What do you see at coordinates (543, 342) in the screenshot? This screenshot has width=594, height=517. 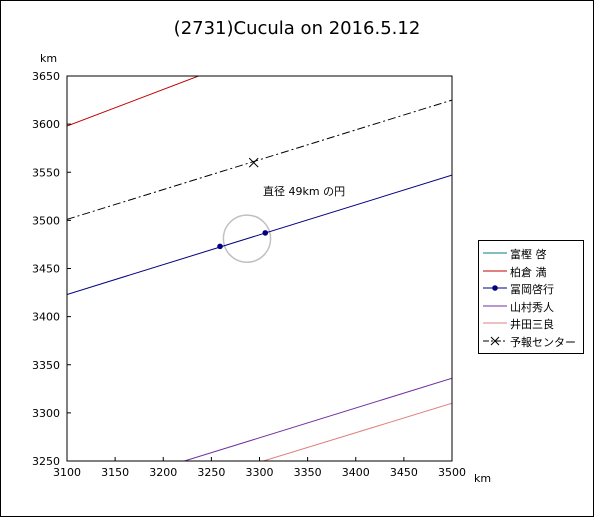 I see `legend-label: 予報センター` at bounding box center [543, 342].